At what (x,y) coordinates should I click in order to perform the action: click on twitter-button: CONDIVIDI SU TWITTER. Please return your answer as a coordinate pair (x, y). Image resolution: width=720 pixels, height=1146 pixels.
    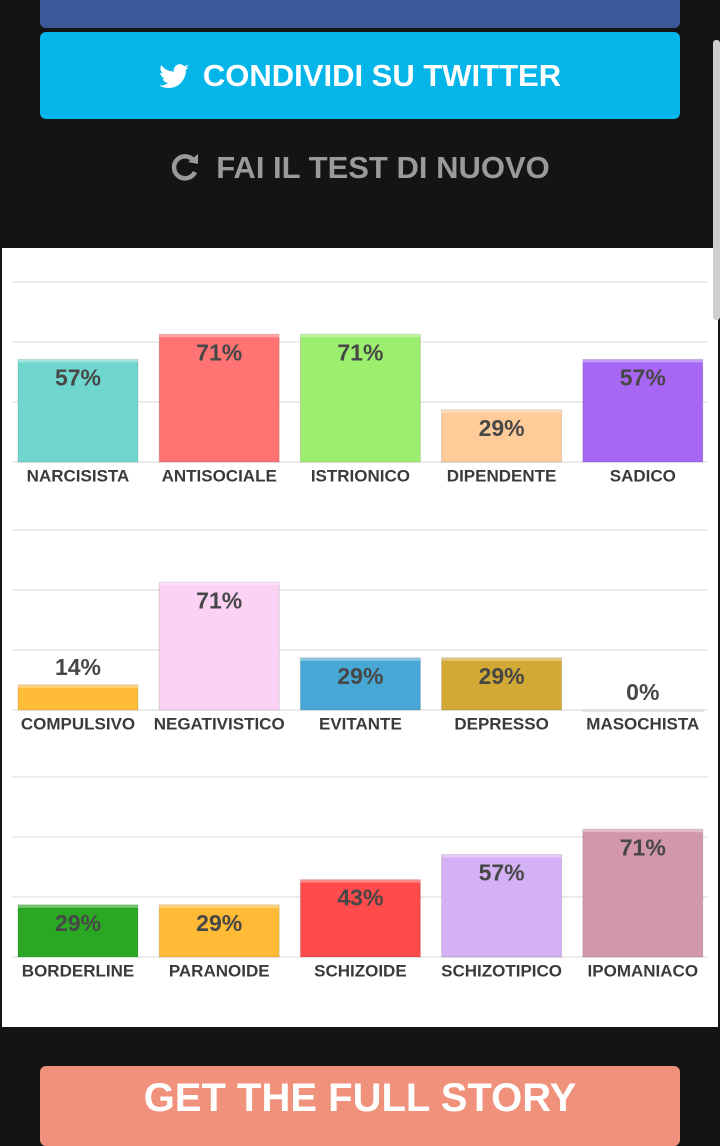
    Looking at the image, I should click on (360, 75).